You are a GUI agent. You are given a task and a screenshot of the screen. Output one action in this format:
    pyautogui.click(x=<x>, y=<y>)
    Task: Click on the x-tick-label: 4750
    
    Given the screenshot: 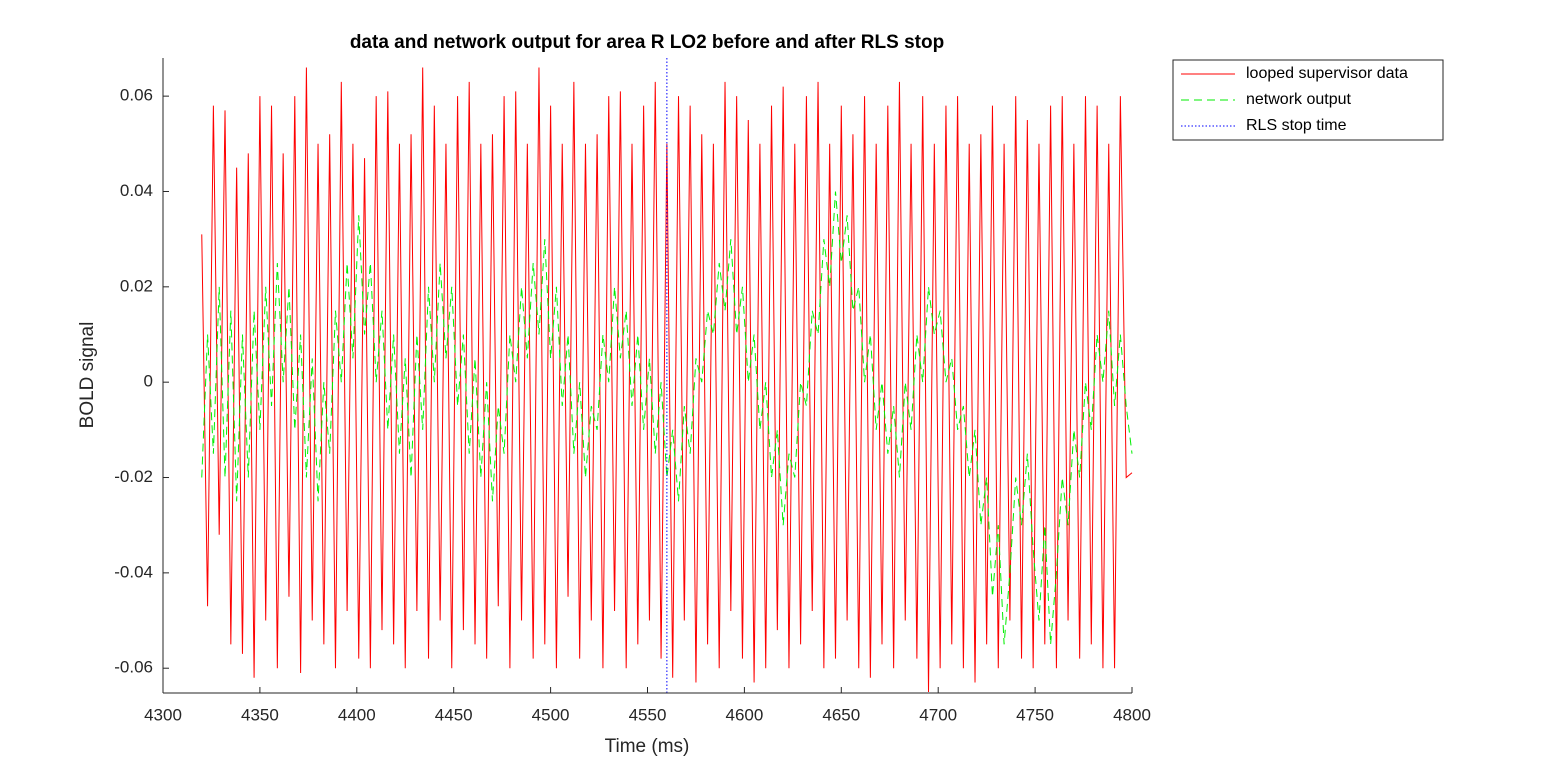 What is the action you would take?
    pyautogui.click(x=1035, y=714)
    